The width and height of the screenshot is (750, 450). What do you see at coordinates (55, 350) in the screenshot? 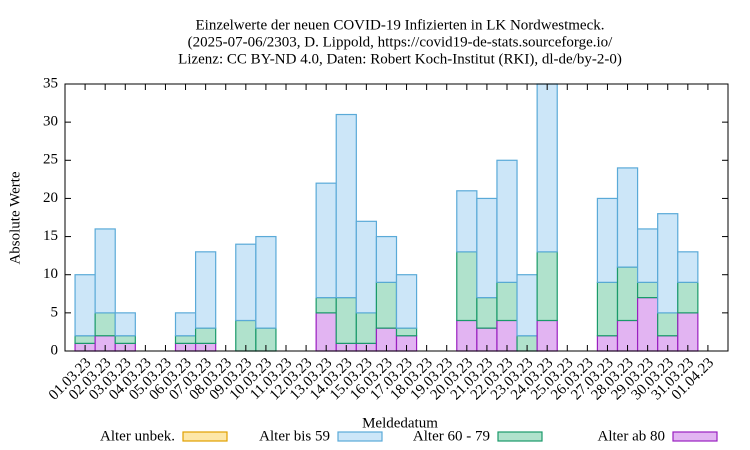
I see `y-tick-label: 0` at bounding box center [55, 350].